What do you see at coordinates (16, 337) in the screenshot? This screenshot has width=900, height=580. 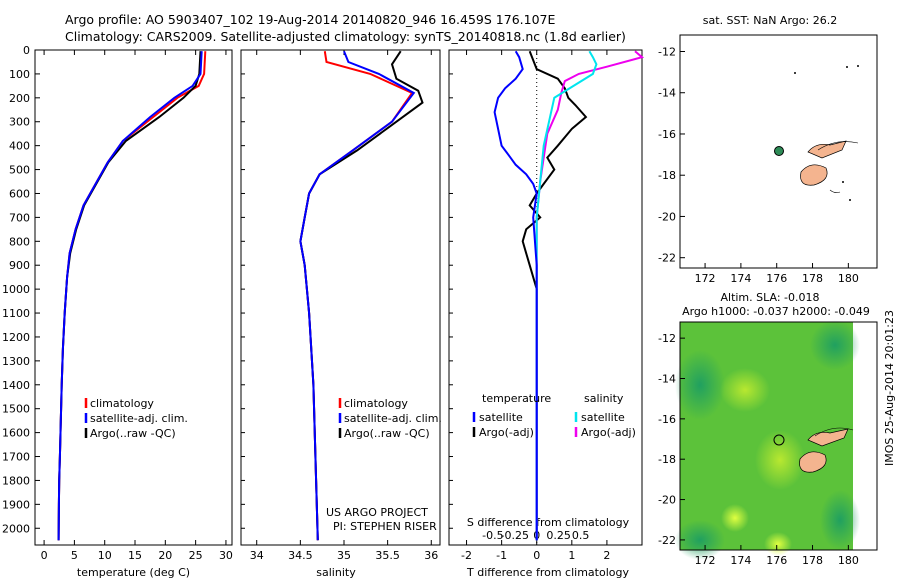 I see `y-tick-label: 1200` at bounding box center [16, 337].